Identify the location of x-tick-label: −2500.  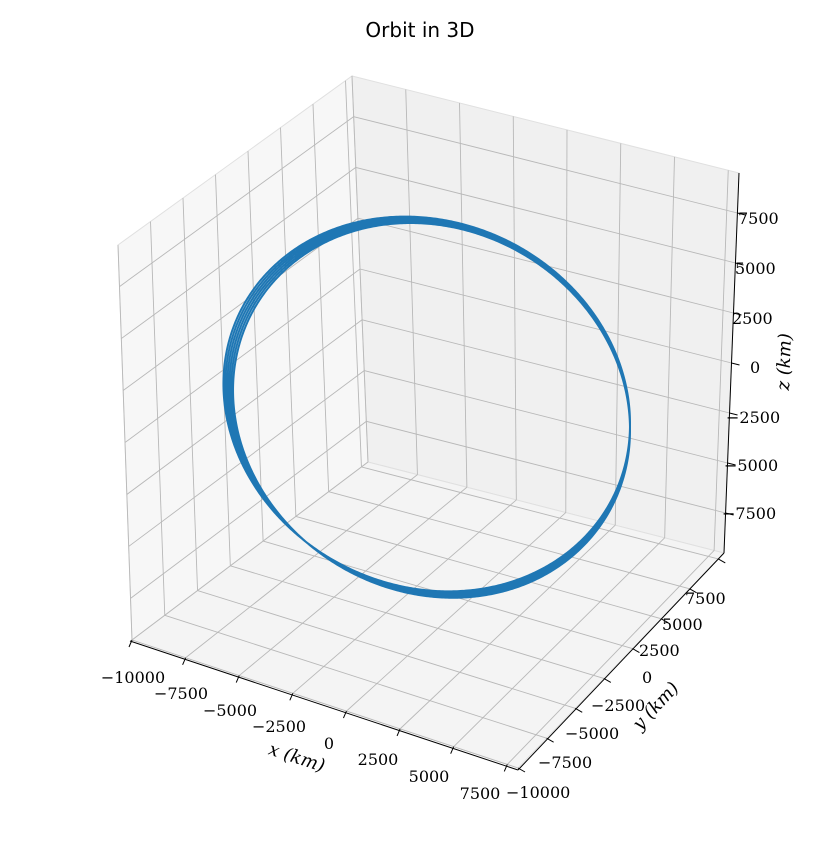
(279, 726).